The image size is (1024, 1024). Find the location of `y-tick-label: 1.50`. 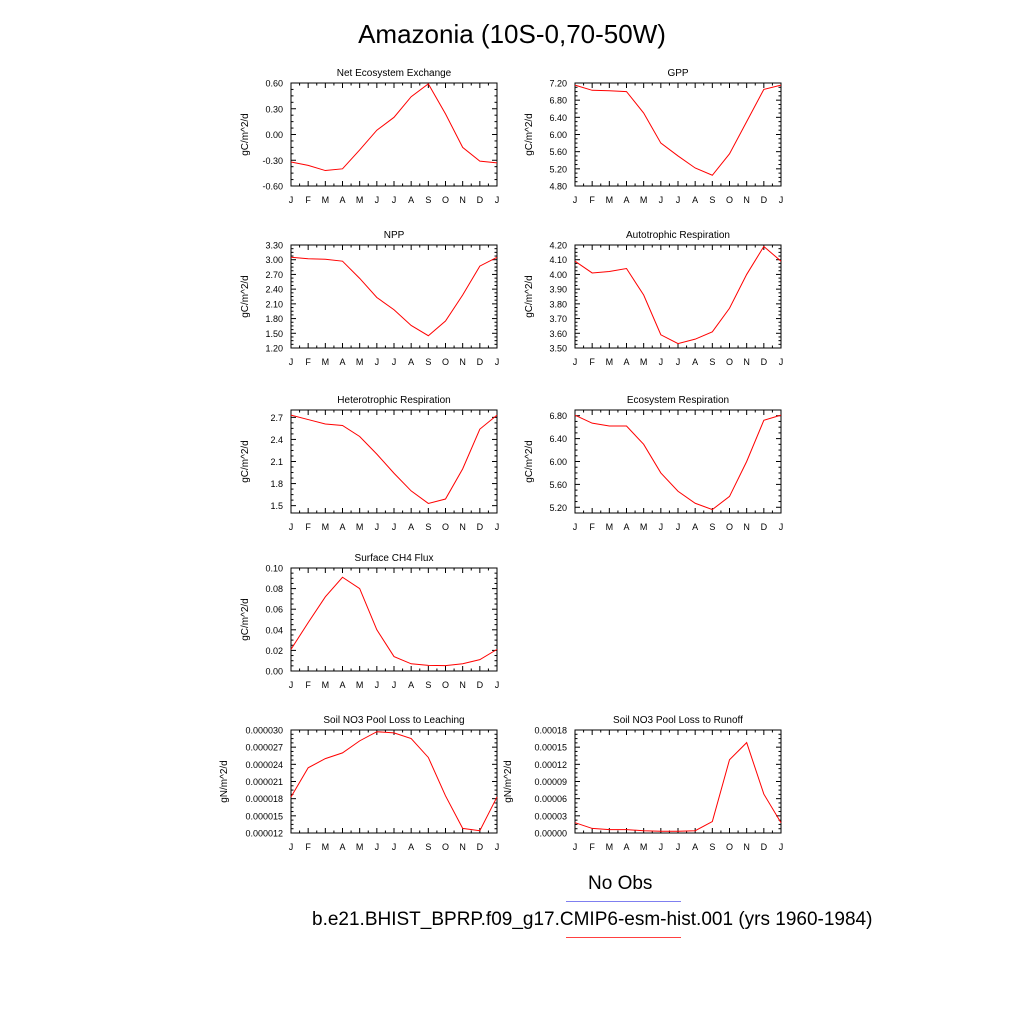

y-tick-label: 1.50 is located at coordinates (274, 334).